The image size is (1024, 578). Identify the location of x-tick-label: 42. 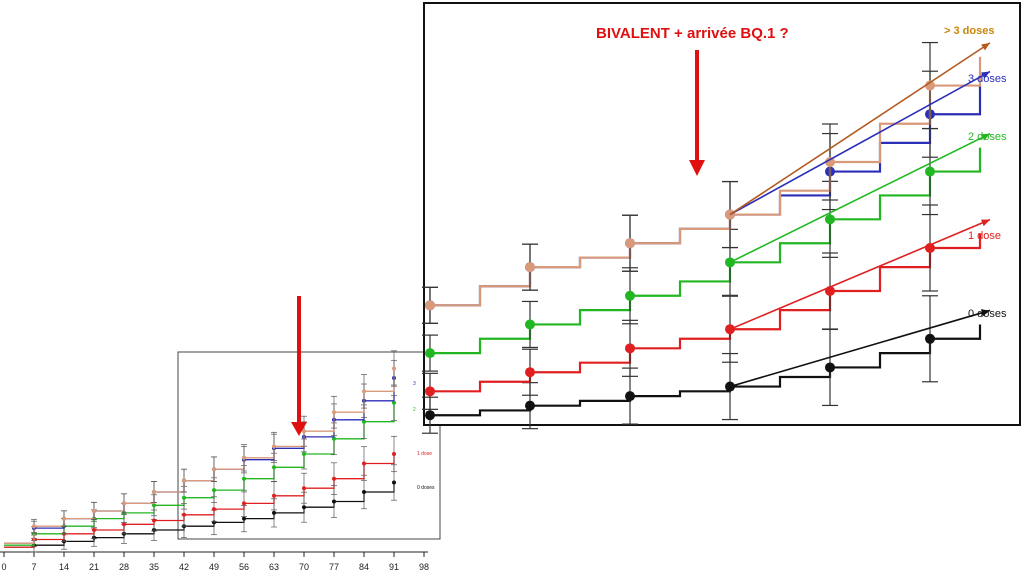
(184, 567).